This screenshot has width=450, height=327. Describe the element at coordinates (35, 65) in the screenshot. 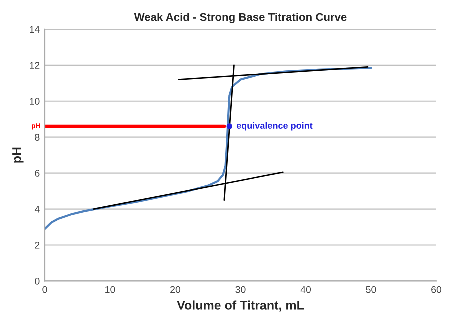

I see `y-tick-label: 12` at that location.